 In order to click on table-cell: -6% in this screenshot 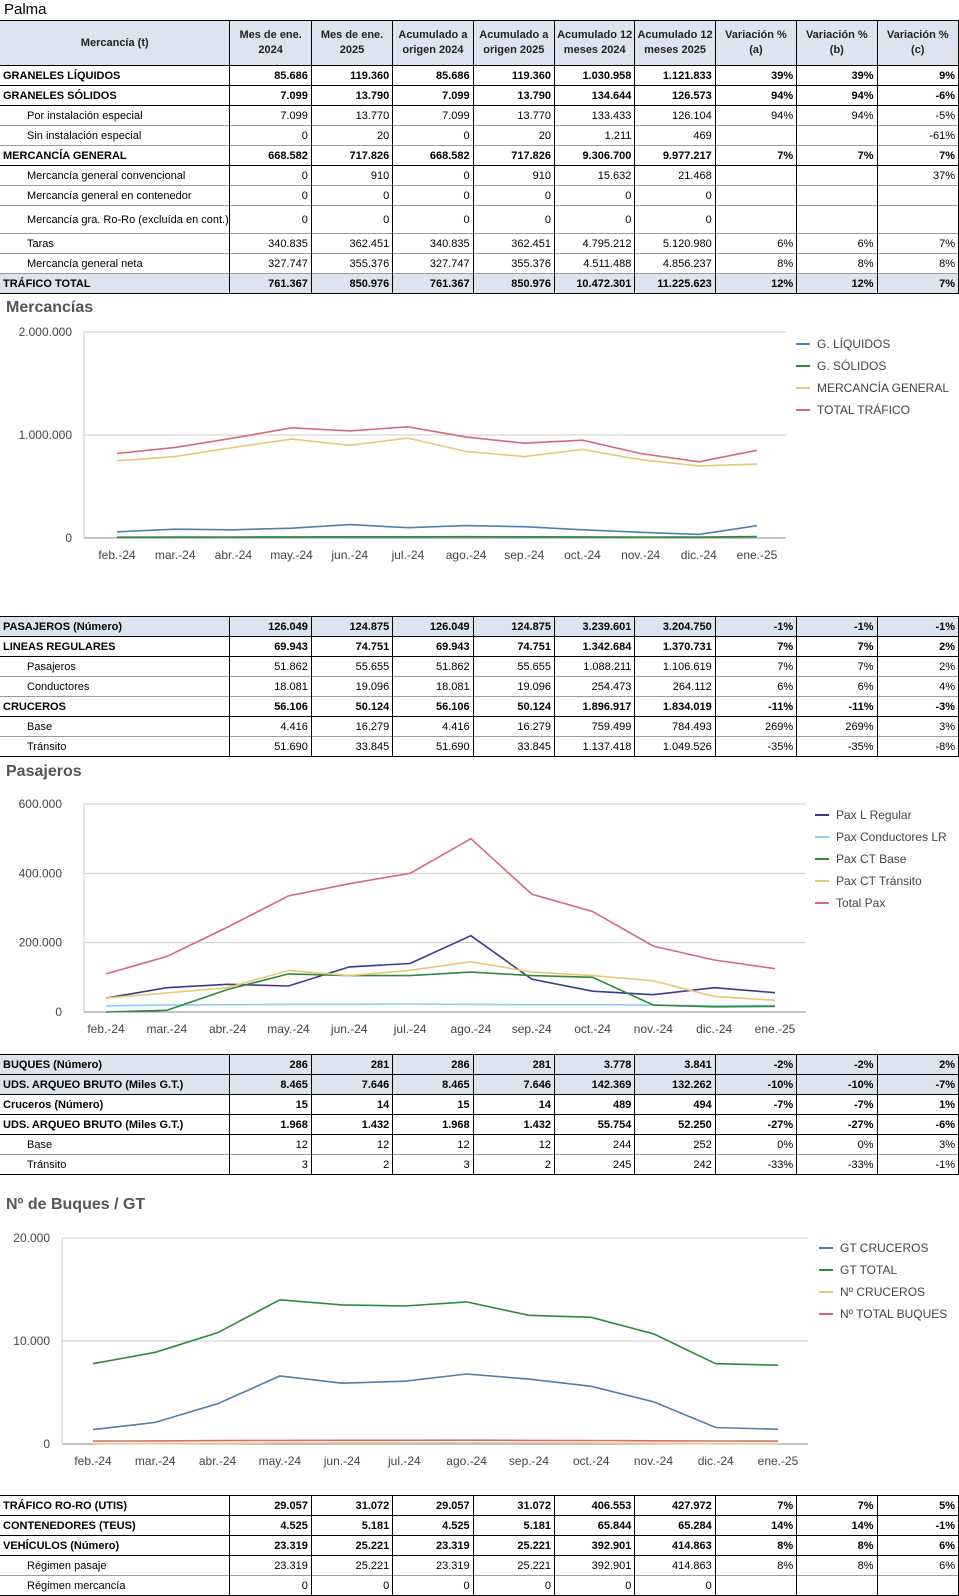, I will do `click(918, 1124)`.